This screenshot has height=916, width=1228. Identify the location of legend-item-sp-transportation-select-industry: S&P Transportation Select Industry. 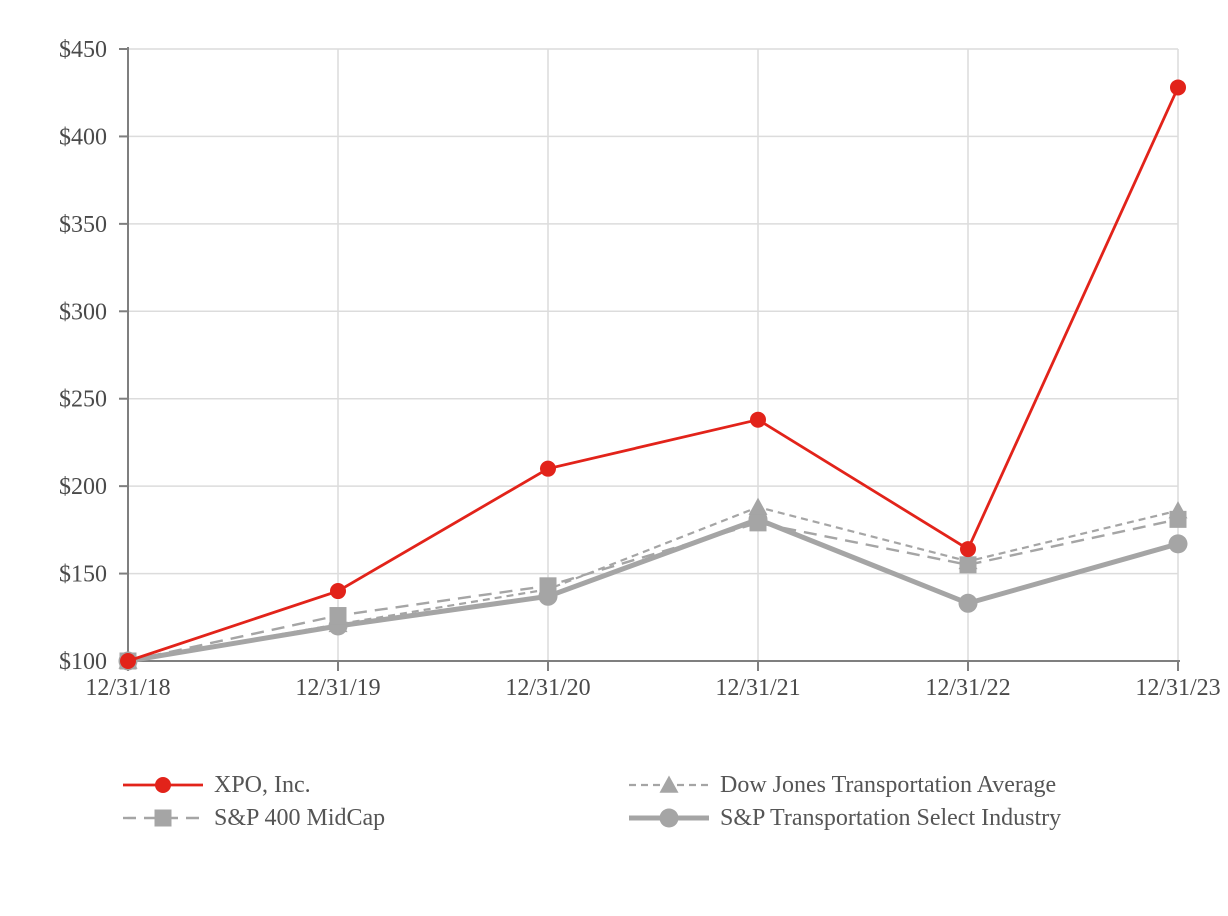
(844, 818).